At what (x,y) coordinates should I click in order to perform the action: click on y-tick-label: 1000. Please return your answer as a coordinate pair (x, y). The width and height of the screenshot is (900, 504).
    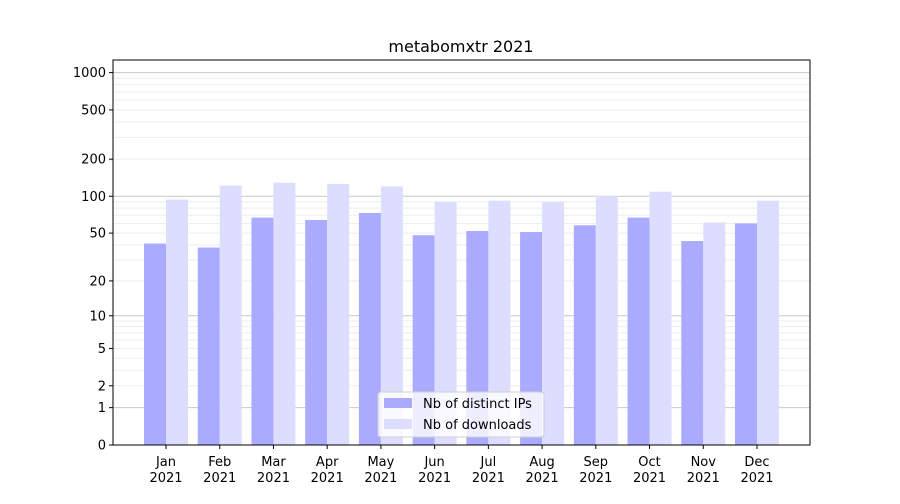
    Looking at the image, I should click on (89, 73).